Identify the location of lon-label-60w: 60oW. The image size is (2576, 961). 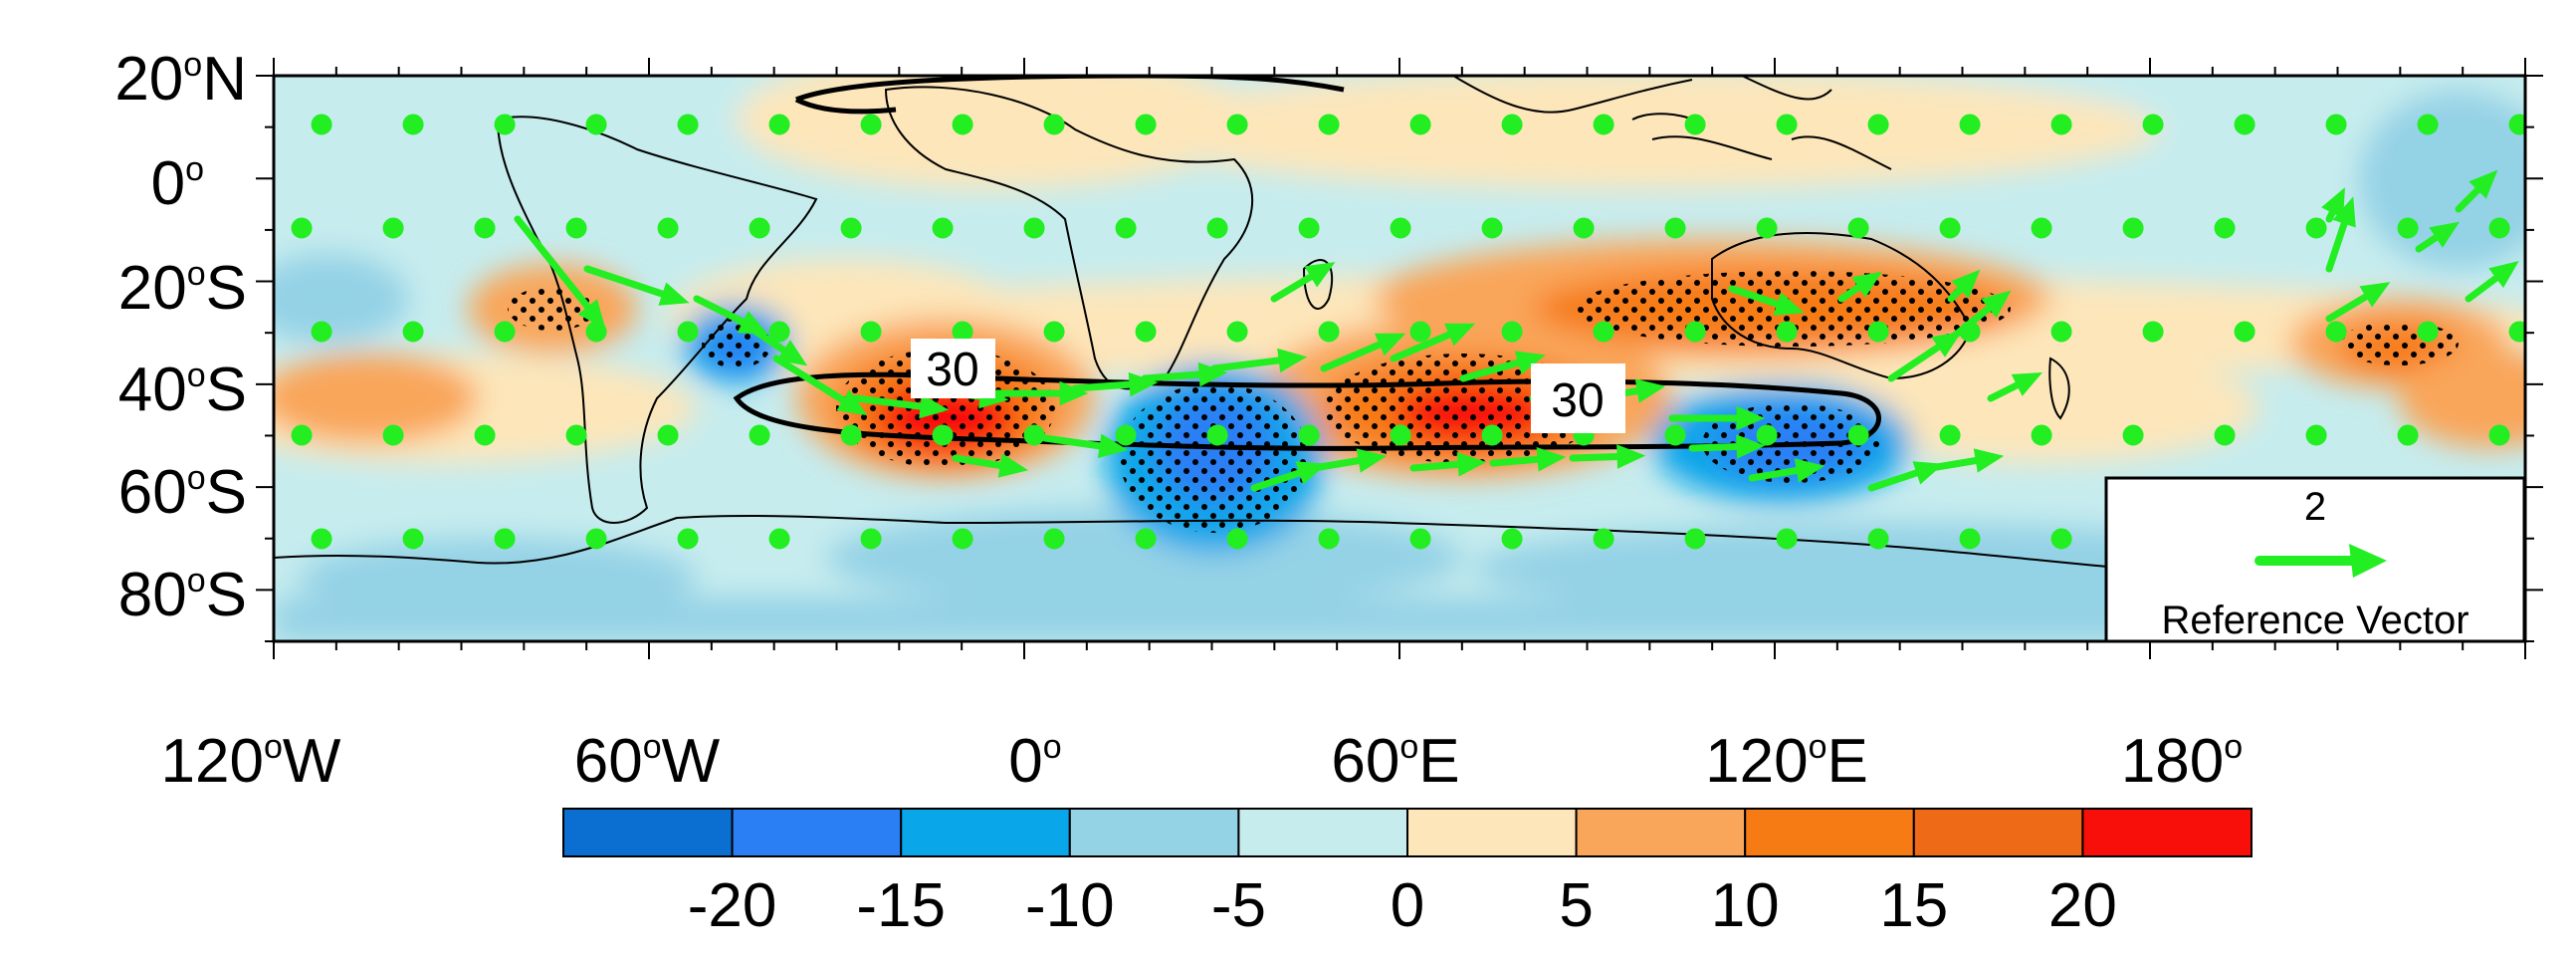
(647, 761).